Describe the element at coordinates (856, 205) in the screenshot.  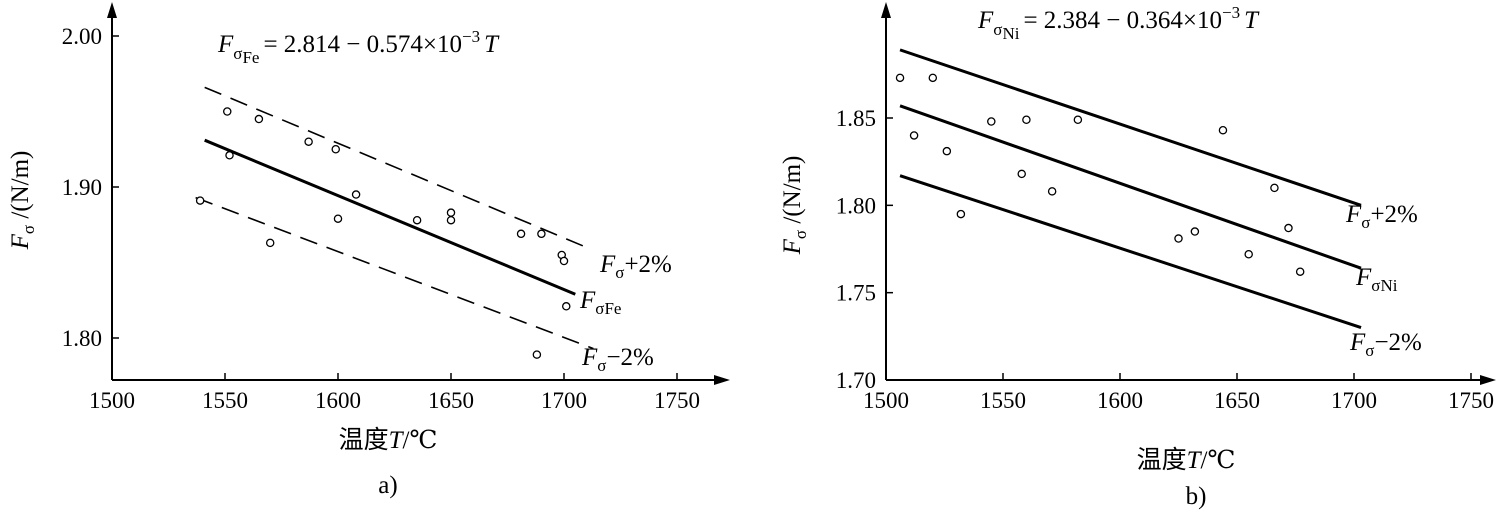
I see `panel-b-y-tick-label: 1.80` at that location.